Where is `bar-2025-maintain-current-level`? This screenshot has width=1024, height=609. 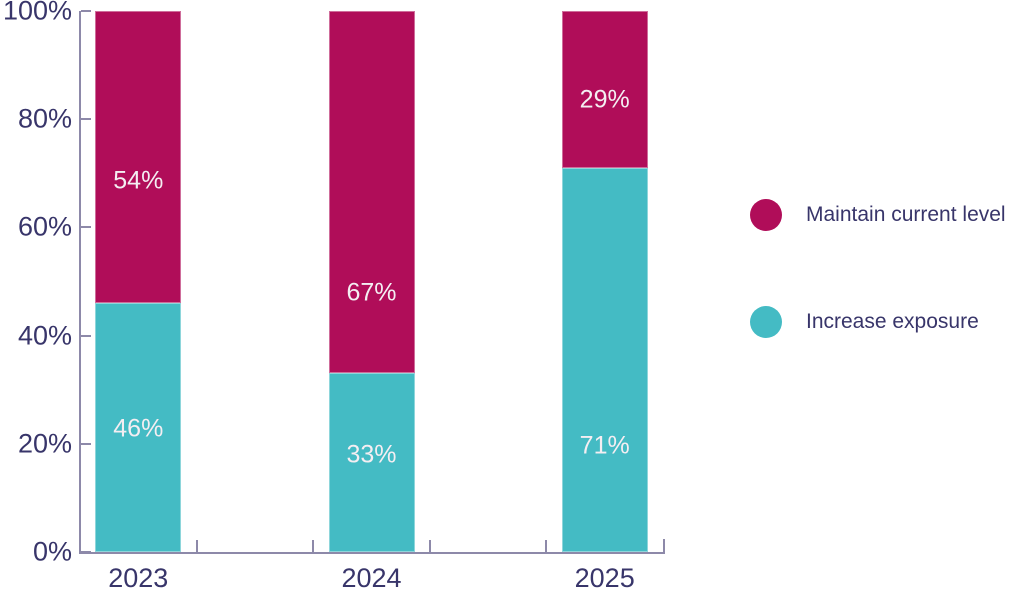 bar-2025-maintain-current-level is located at coordinates (605, 89).